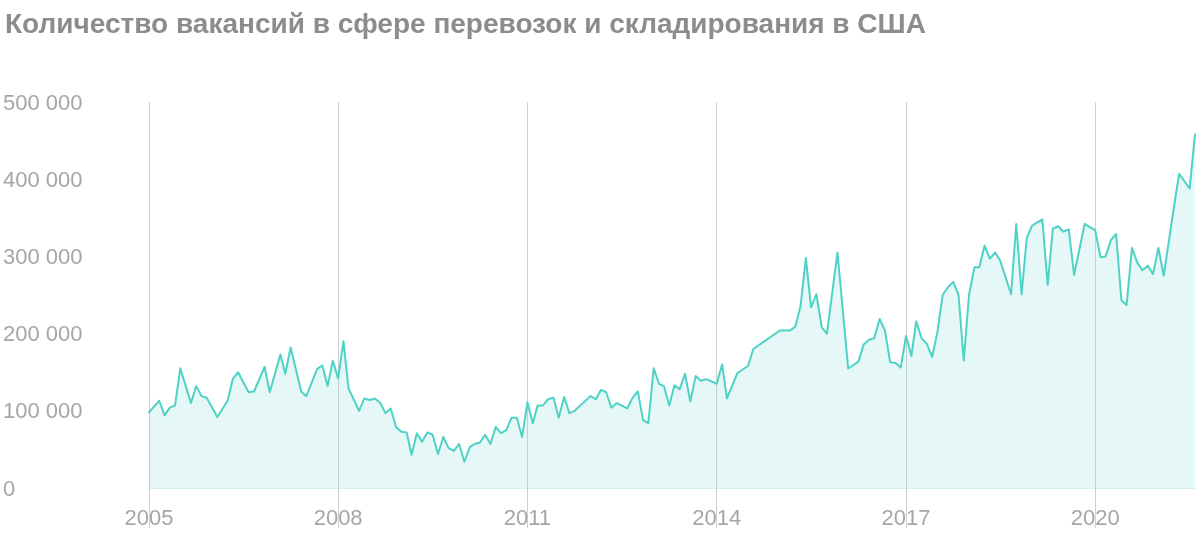 Image resolution: width=1200 pixels, height=549 pixels. What do you see at coordinates (43, 256) in the screenshot?
I see `y-tick-label: 300 000` at bounding box center [43, 256].